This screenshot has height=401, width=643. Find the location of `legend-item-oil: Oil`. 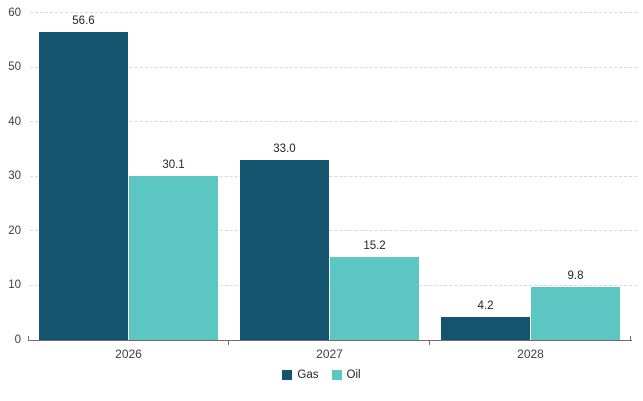

legend-item-oil: Oil is located at coordinates (346, 375).